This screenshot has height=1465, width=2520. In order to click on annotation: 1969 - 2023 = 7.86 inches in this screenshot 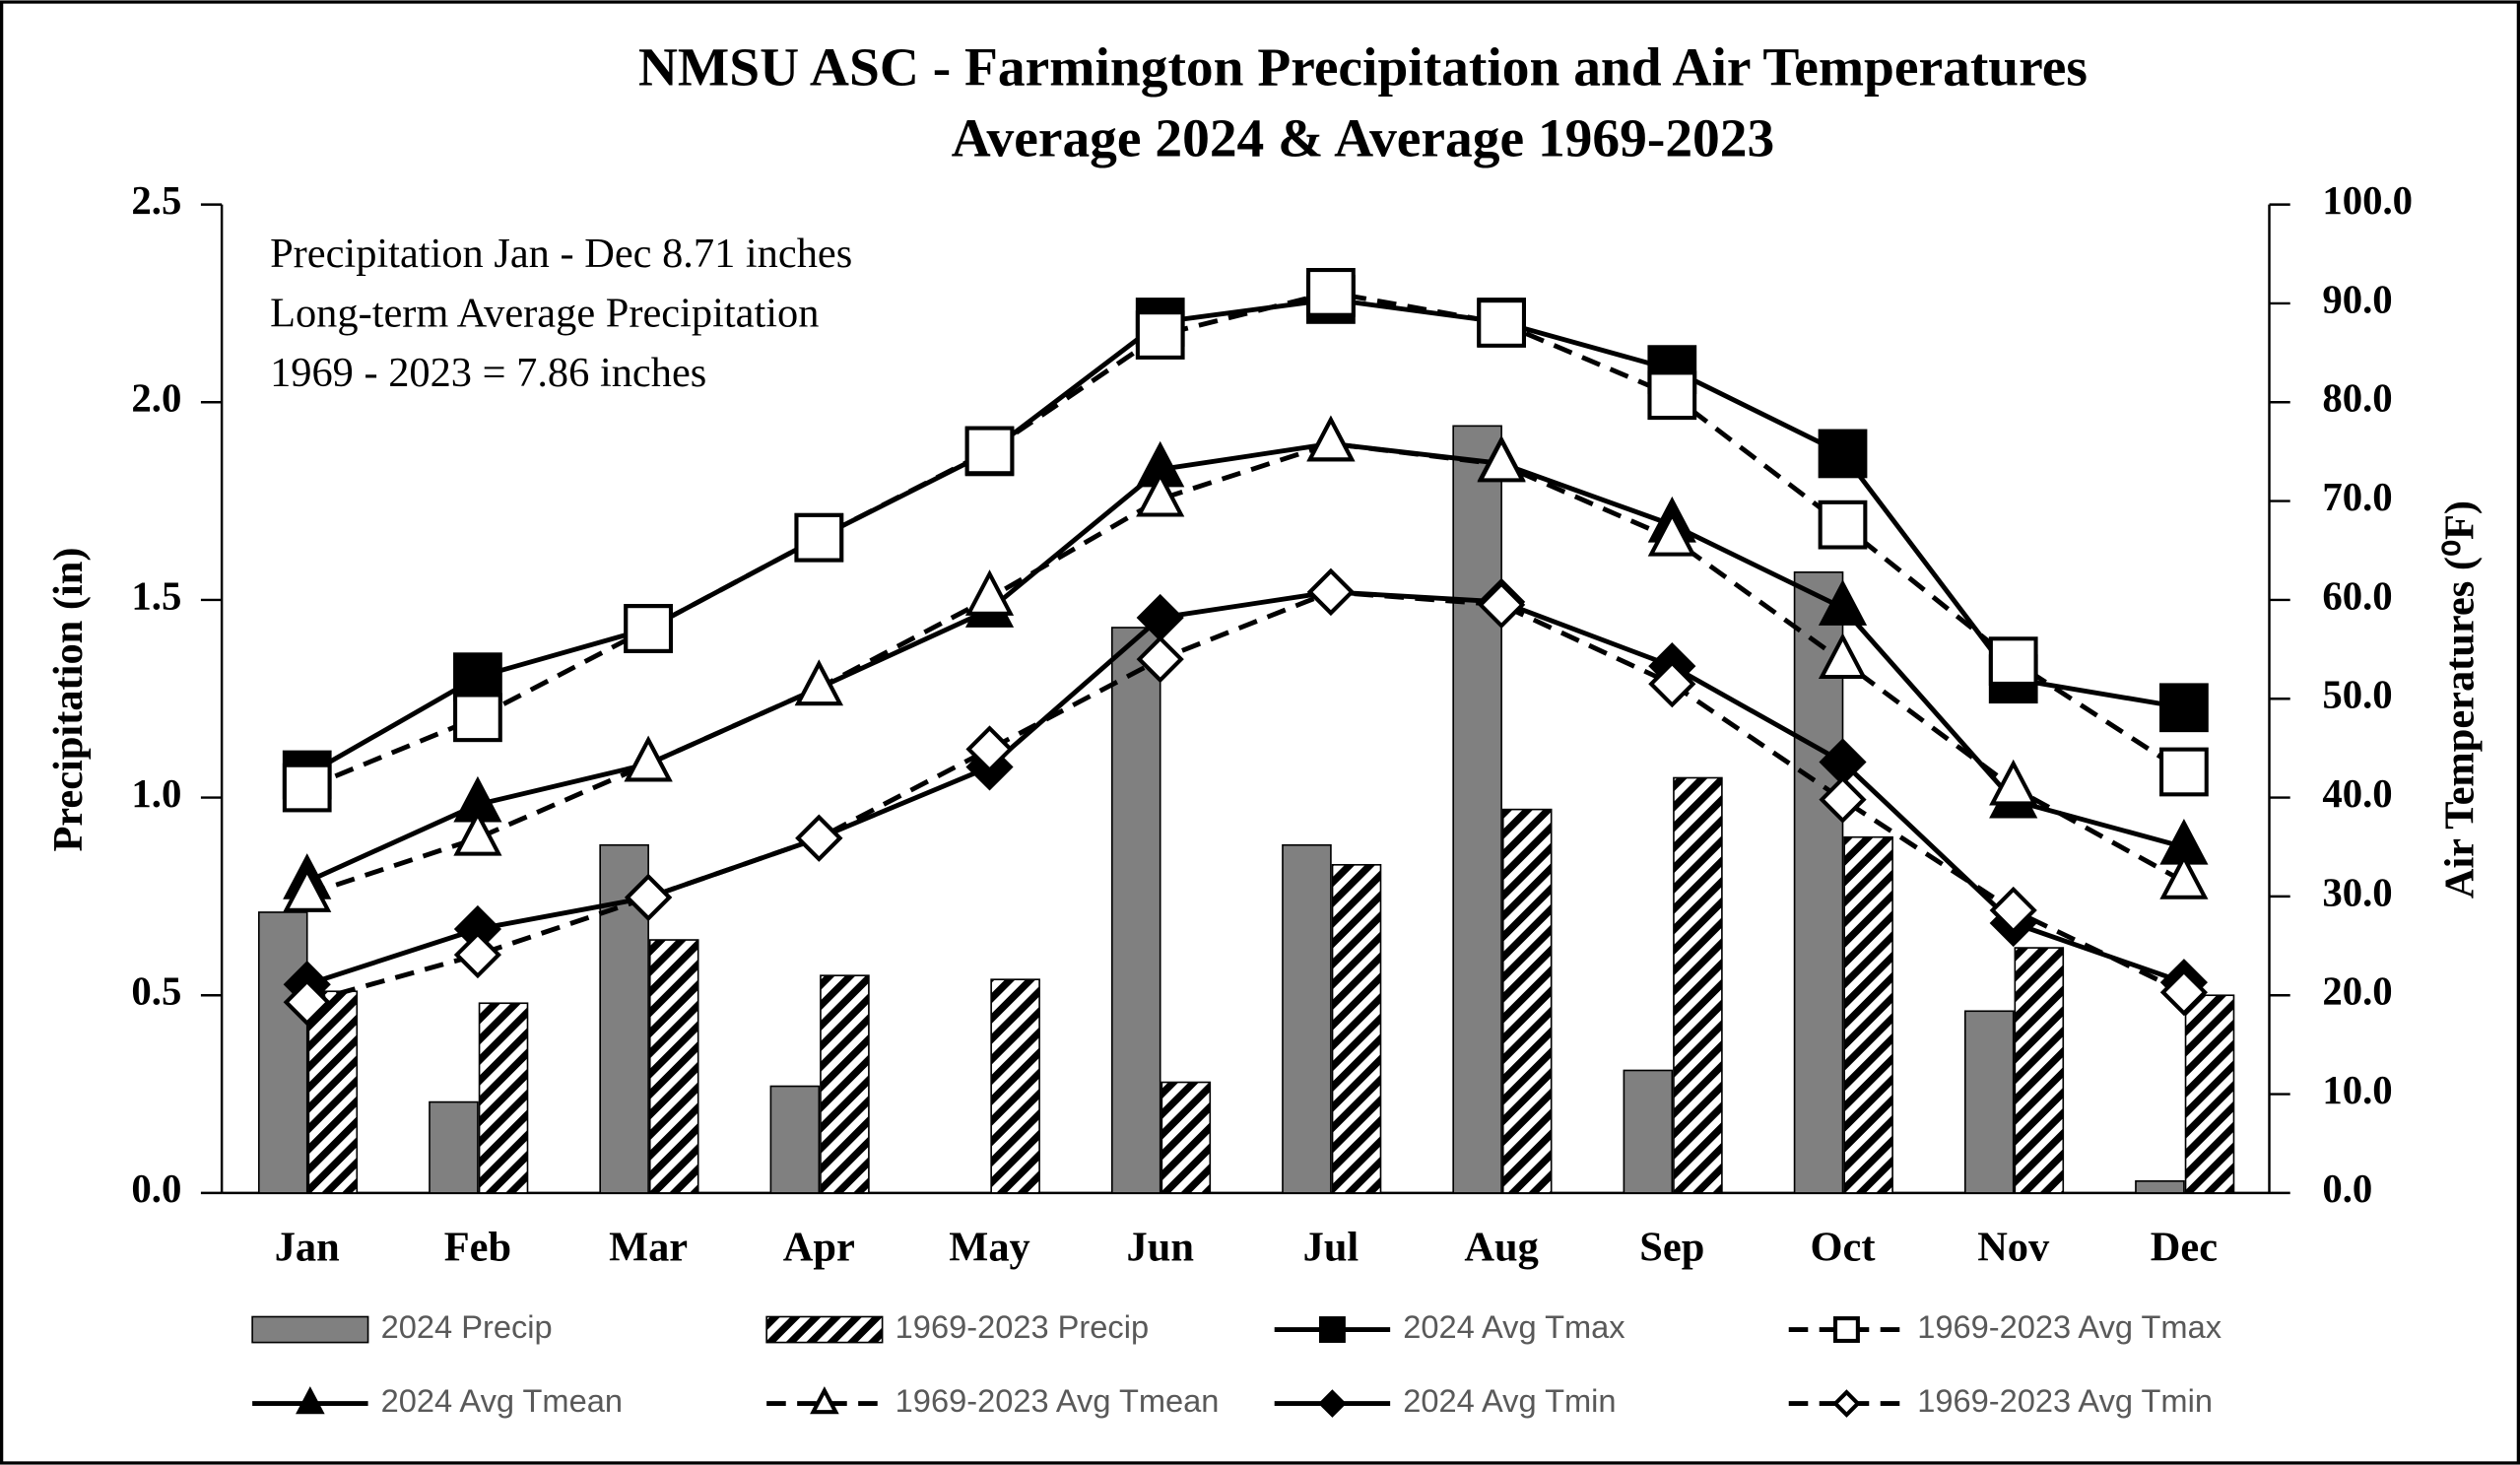, I will do `click(488, 373)`.